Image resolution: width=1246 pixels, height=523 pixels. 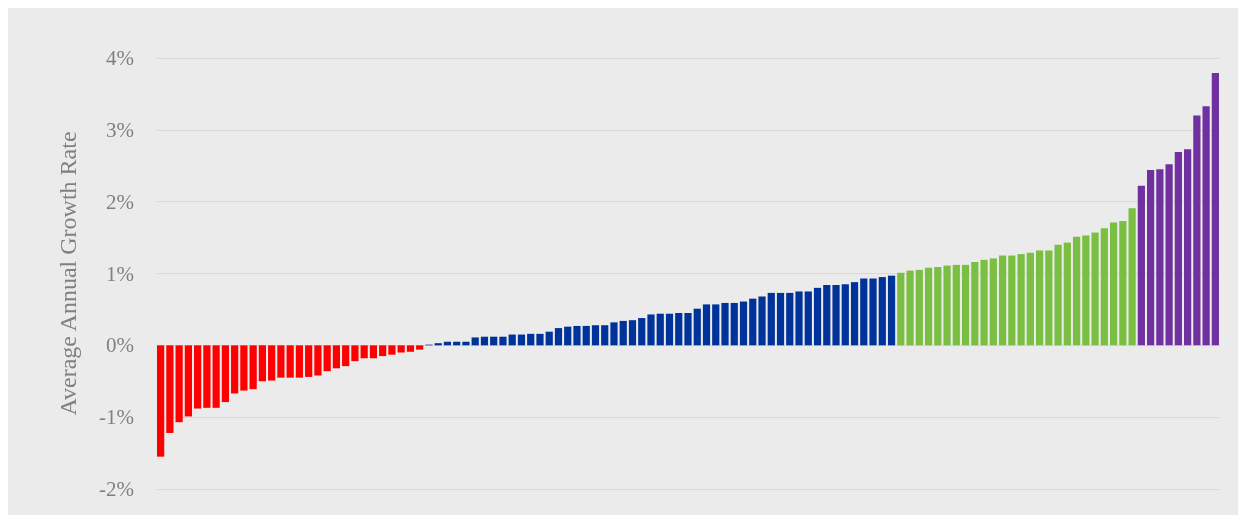 What do you see at coordinates (120, 345) in the screenshot?
I see `y-tick-label: 0%` at bounding box center [120, 345].